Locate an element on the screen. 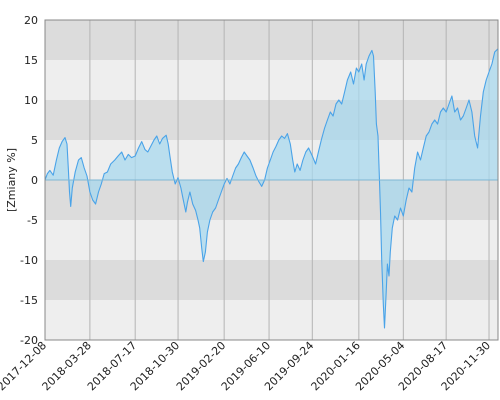  y-tick-label: -20 is located at coordinates (29, 340).